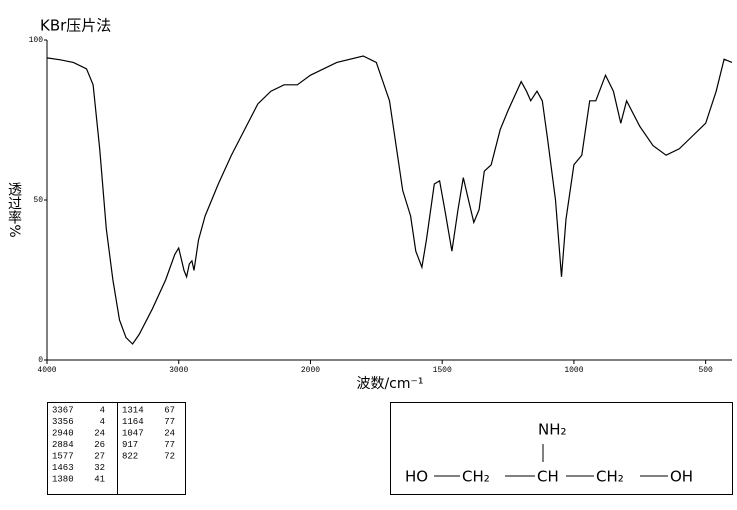 The height and width of the screenshot is (510, 737). I want to click on group: CH, so click(548, 477).